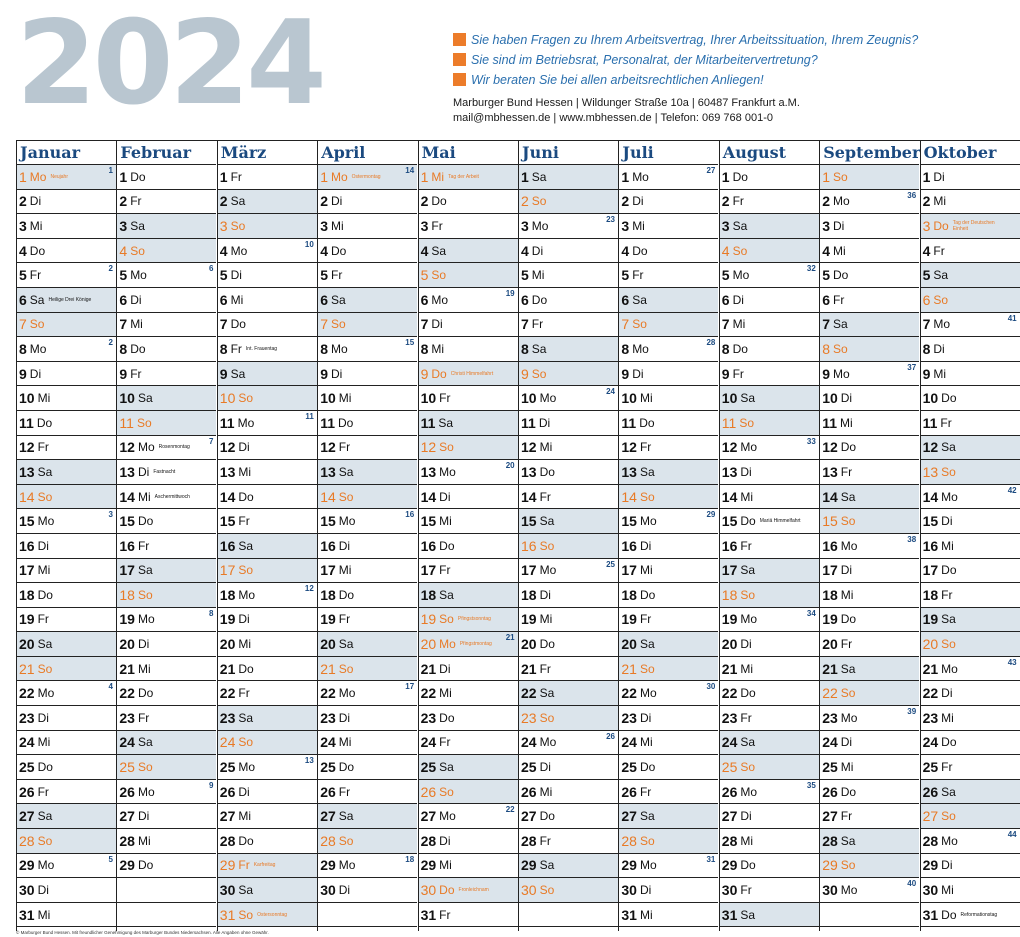  What do you see at coordinates (368, 226) in the screenshot?
I see `day-cell: 3 Mi` at bounding box center [368, 226].